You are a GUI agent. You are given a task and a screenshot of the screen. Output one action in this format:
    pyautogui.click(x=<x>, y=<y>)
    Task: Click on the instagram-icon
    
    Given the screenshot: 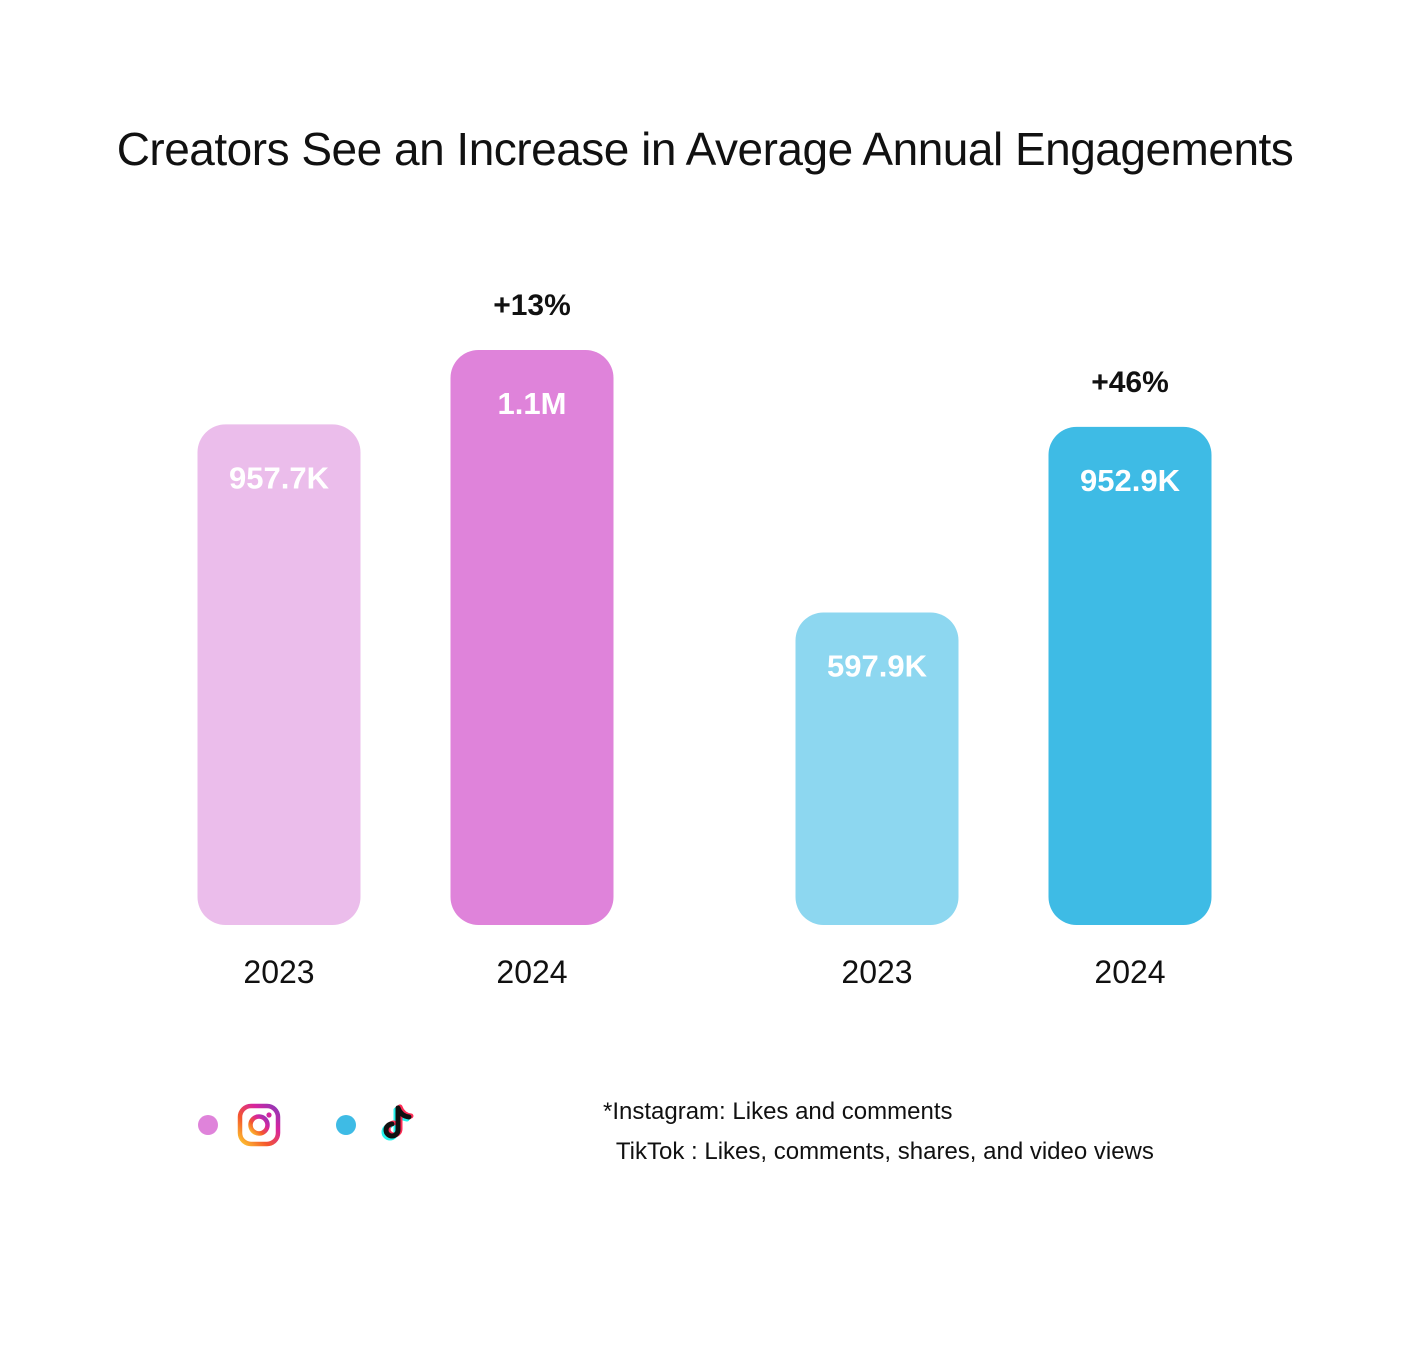 What is the action you would take?
    pyautogui.click(x=259, y=1125)
    